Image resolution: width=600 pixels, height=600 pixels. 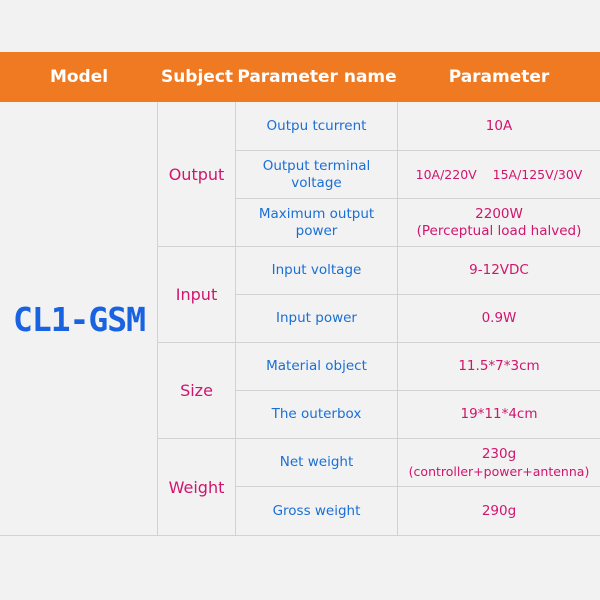 I want to click on param-desc-input-power: 0.9W, so click(x=499, y=318).